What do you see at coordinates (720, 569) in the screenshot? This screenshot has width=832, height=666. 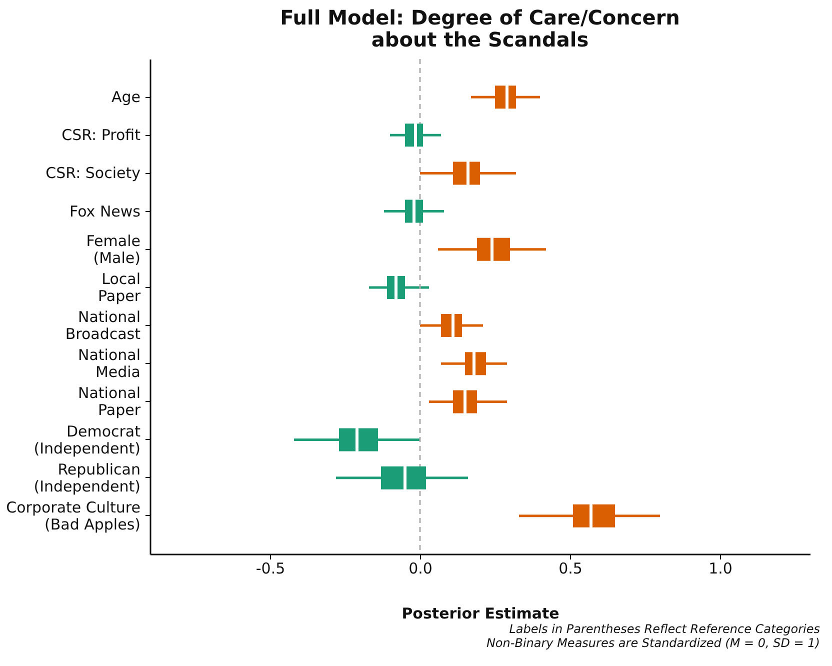 I see `x-tick-label: 1.0` at bounding box center [720, 569].